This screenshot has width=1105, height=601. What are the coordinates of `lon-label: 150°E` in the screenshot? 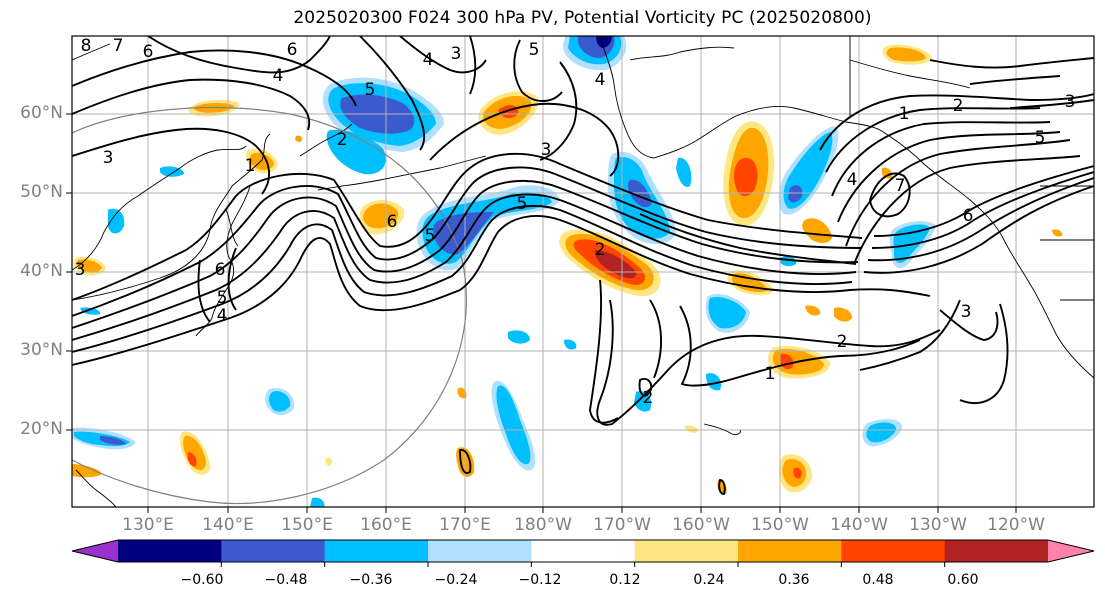 It's located at (307, 525).